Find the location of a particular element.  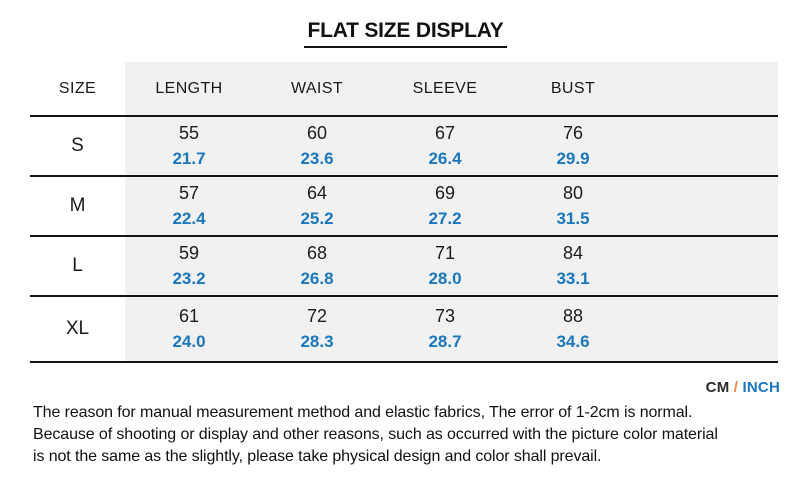

inch-value: 21.7 is located at coordinates (189, 158).